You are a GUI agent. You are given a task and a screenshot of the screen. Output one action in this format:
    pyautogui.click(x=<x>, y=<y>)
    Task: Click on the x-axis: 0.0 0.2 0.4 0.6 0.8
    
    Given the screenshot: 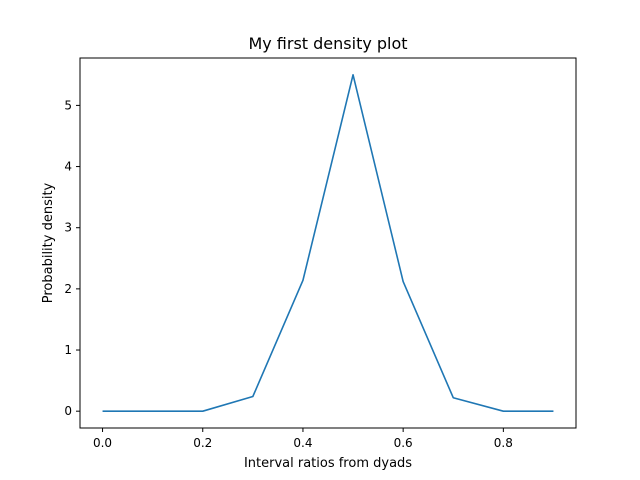 What is the action you would take?
    pyautogui.click(x=303, y=439)
    